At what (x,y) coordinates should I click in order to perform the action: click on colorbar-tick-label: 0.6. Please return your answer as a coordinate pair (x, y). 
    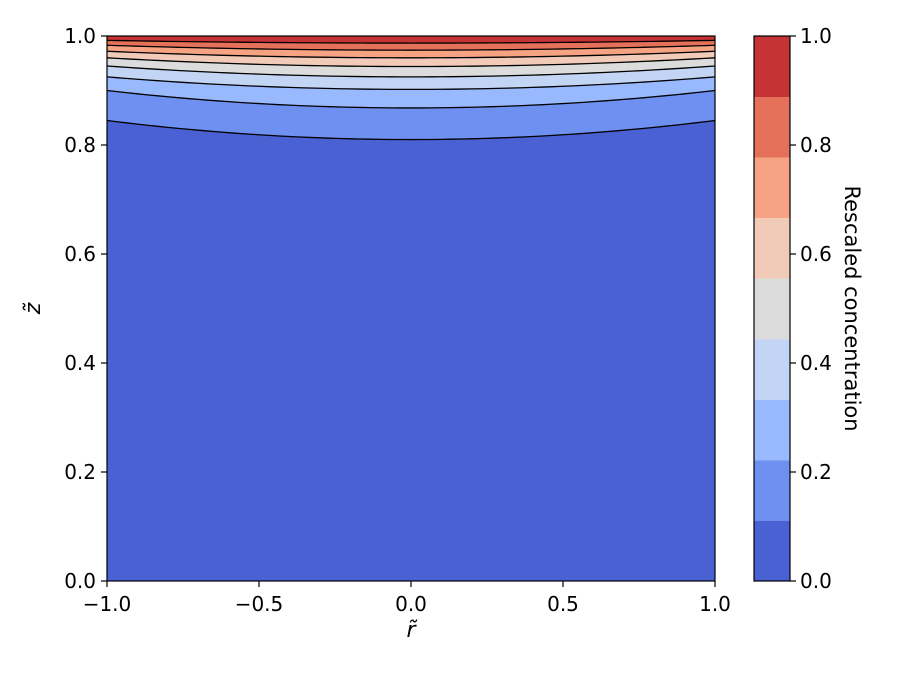
    Looking at the image, I should click on (816, 254).